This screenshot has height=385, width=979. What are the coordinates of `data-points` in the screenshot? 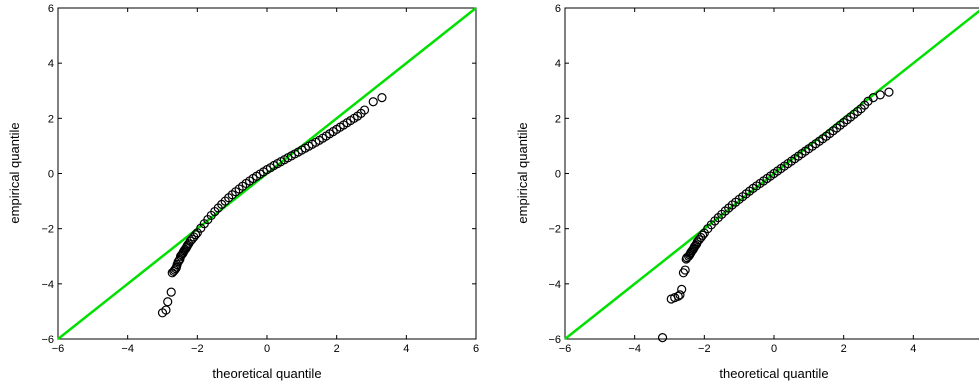 It's located at (272, 205).